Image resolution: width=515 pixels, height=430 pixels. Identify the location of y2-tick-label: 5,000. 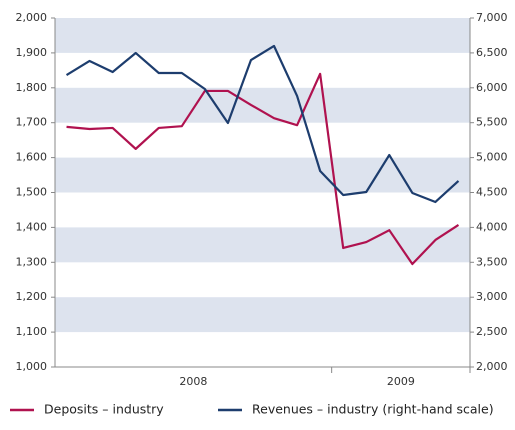
(492, 157).